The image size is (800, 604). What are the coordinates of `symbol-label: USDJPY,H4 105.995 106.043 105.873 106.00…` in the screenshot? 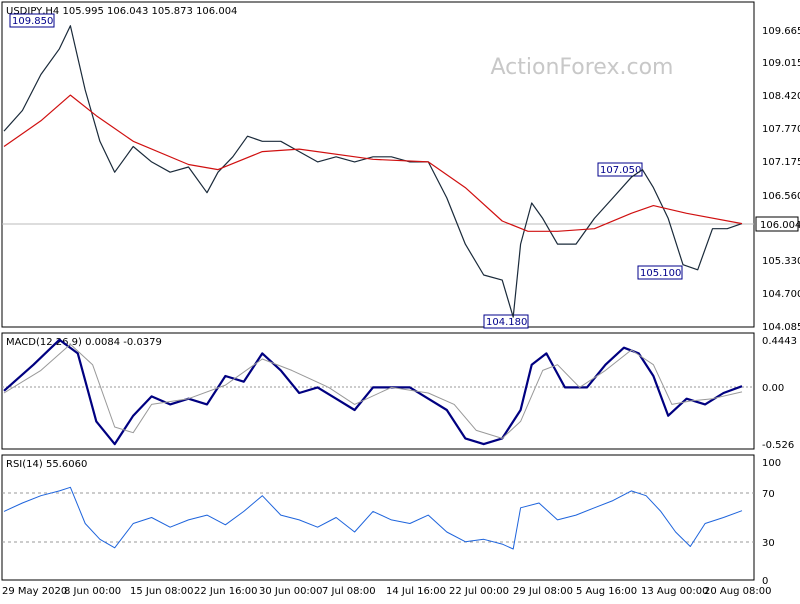 It's located at (121, 11).